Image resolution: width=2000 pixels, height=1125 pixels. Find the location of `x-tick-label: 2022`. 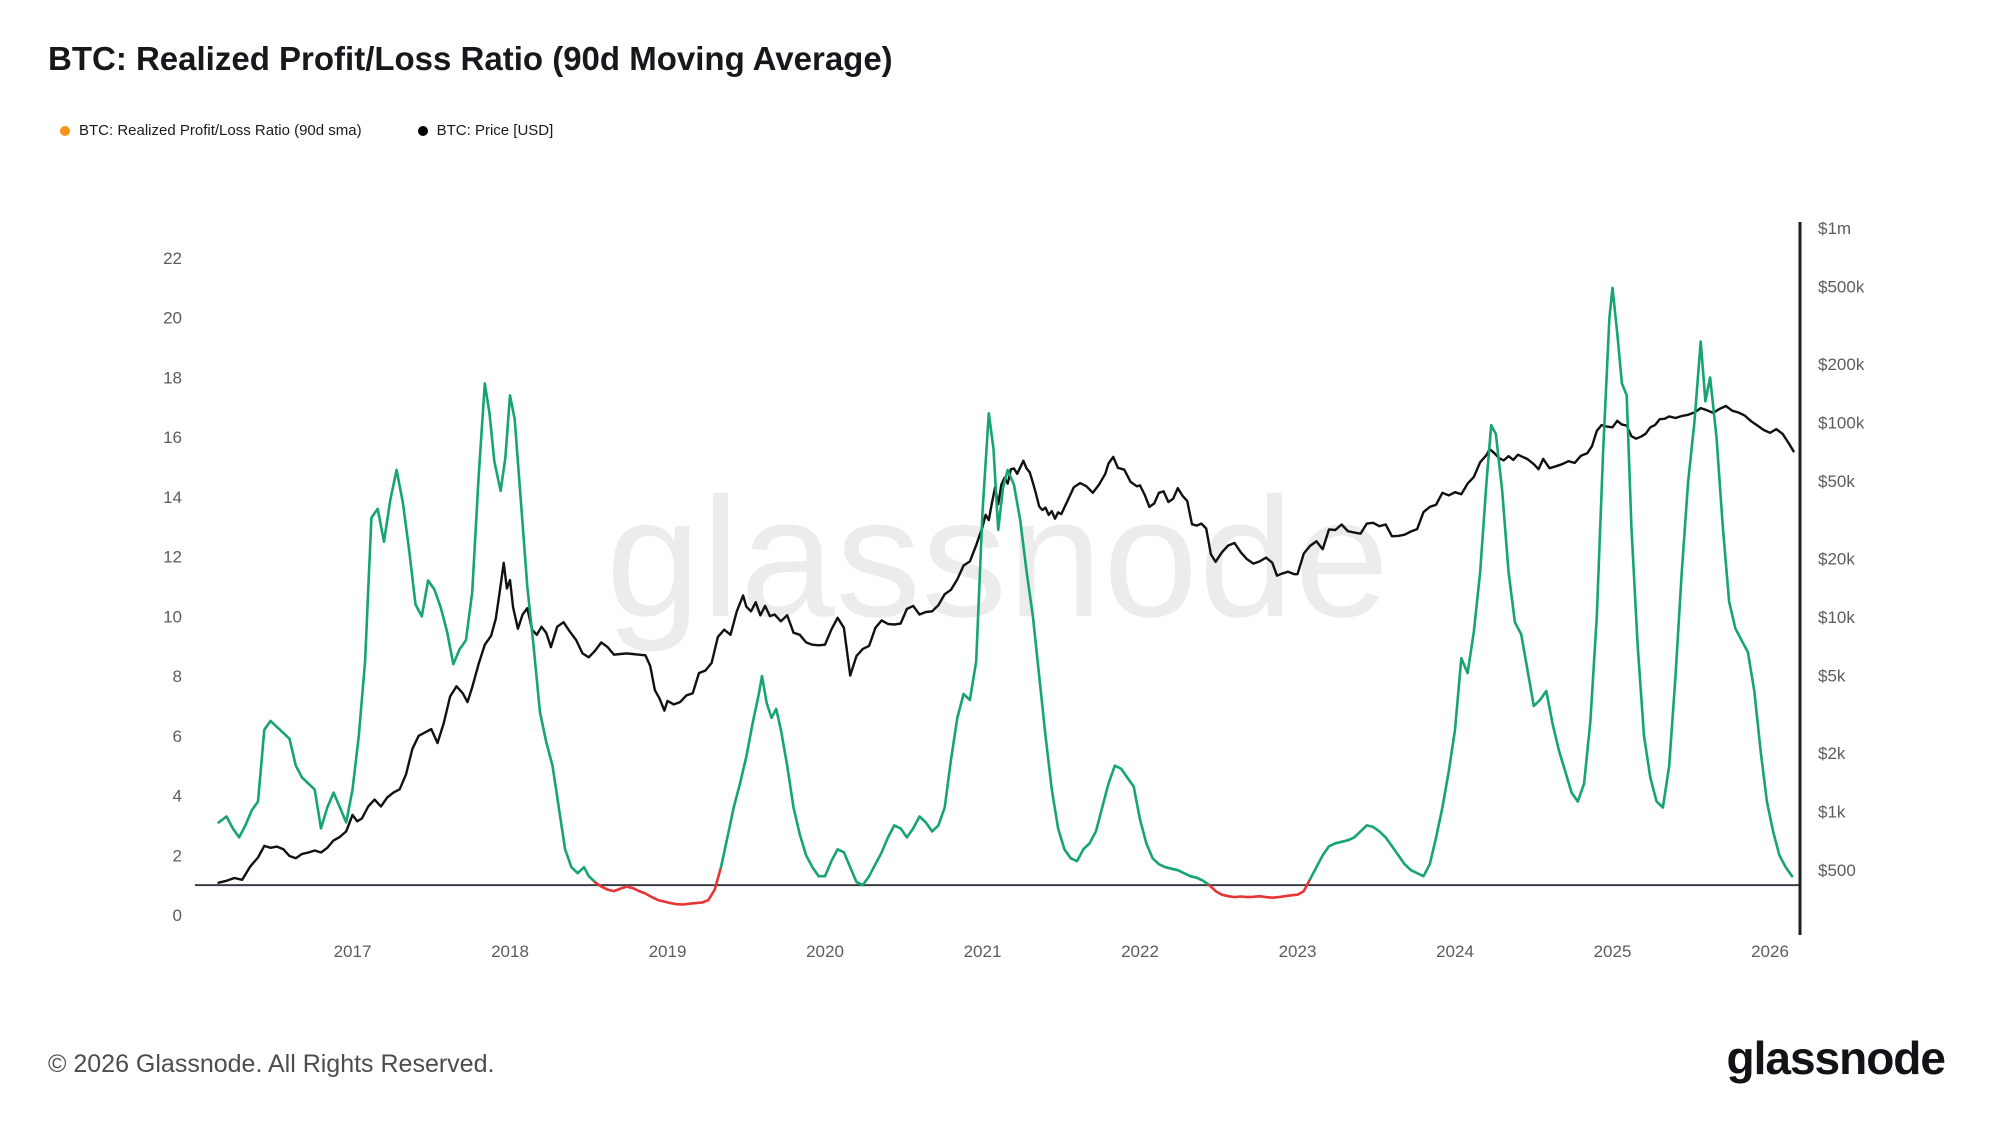

x-tick-label: 2022 is located at coordinates (1140, 951).